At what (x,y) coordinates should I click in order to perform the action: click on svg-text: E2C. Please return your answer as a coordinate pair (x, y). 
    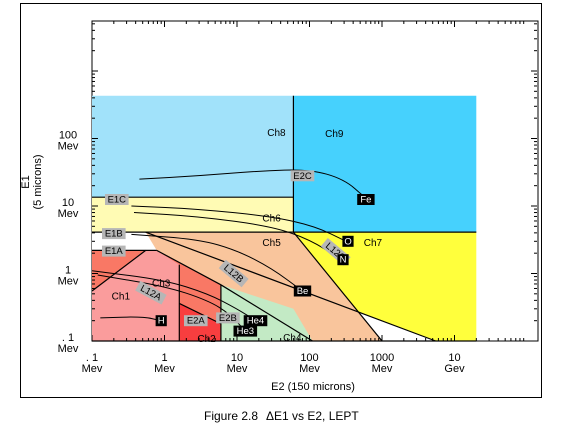
    Looking at the image, I should click on (302, 176).